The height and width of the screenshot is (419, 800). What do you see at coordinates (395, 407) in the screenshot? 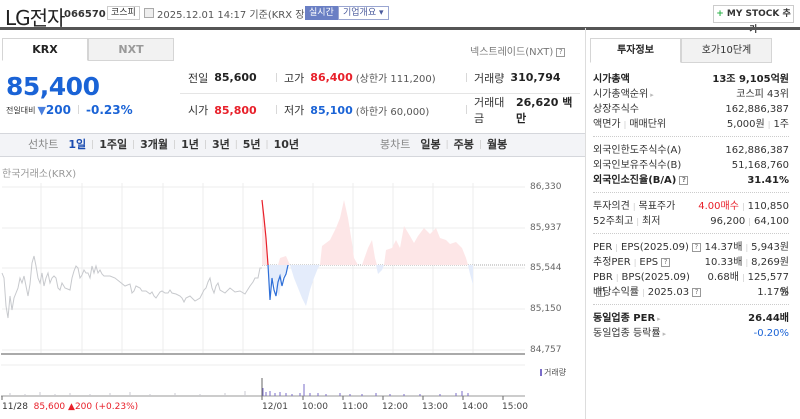
I see `x-tick-label: 12:00` at bounding box center [395, 407].